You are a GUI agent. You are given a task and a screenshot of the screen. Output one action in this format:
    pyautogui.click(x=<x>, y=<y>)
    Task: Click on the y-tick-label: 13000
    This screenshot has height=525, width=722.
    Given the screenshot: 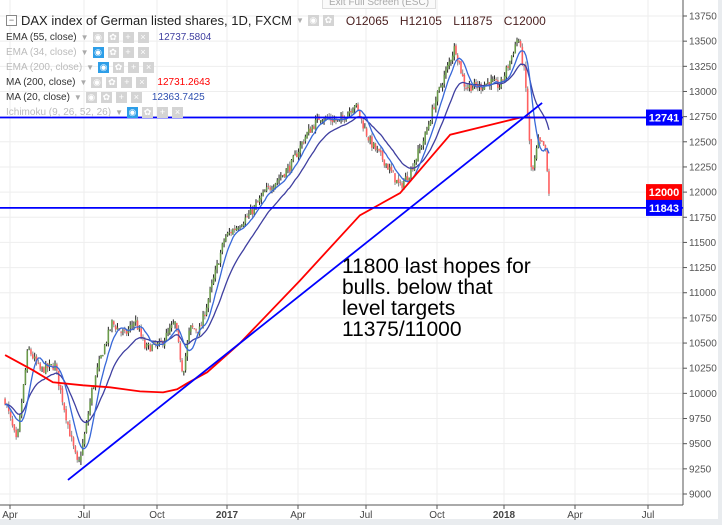 What is the action you would take?
    pyautogui.click(x=703, y=92)
    